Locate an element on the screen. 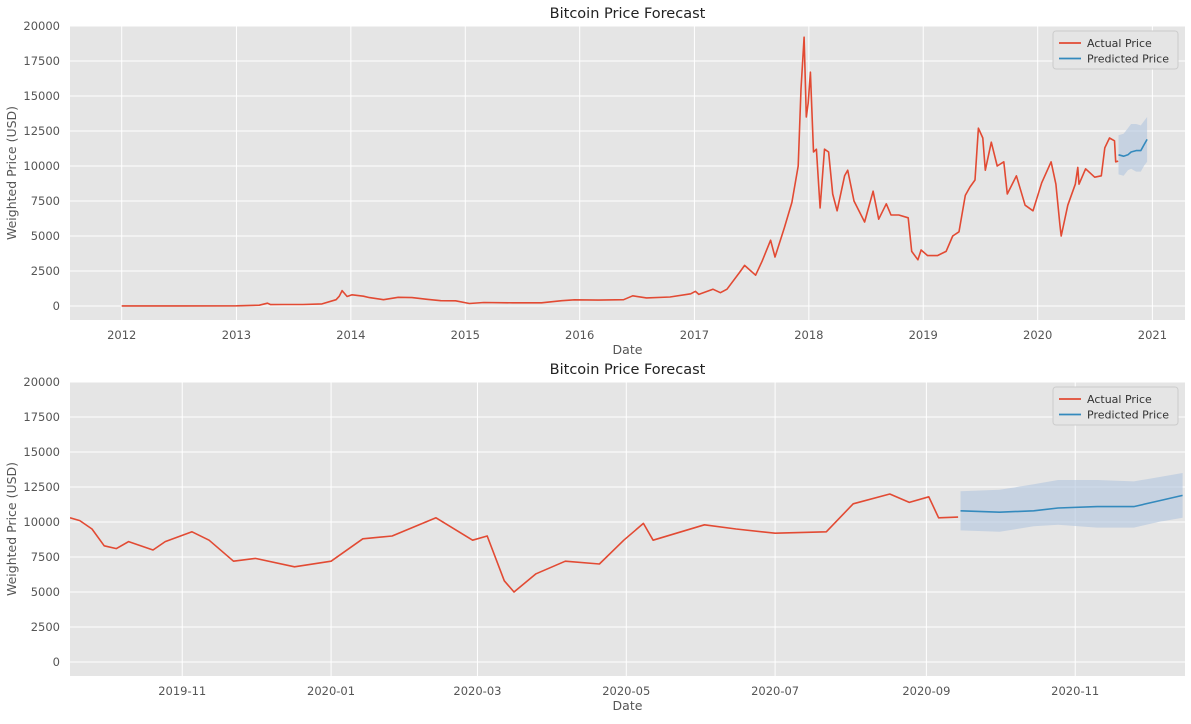  chart-2-y-tick-label: 0 is located at coordinates (56, 662).